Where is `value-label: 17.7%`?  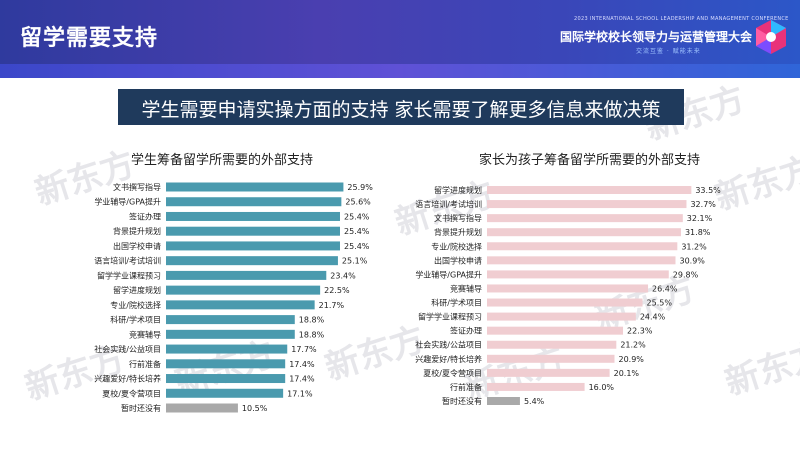
value-label: 17.7% is located at coordinates (304, 349).